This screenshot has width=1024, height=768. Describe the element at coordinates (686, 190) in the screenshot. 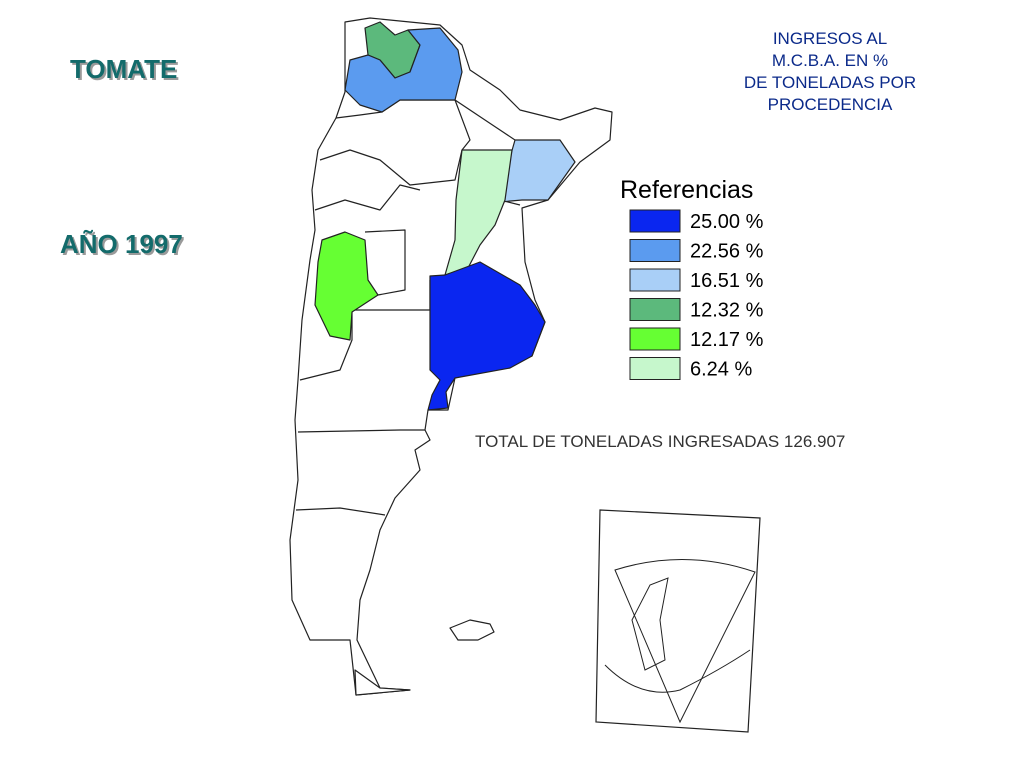

I see `legend-title: Referencias` at that location.